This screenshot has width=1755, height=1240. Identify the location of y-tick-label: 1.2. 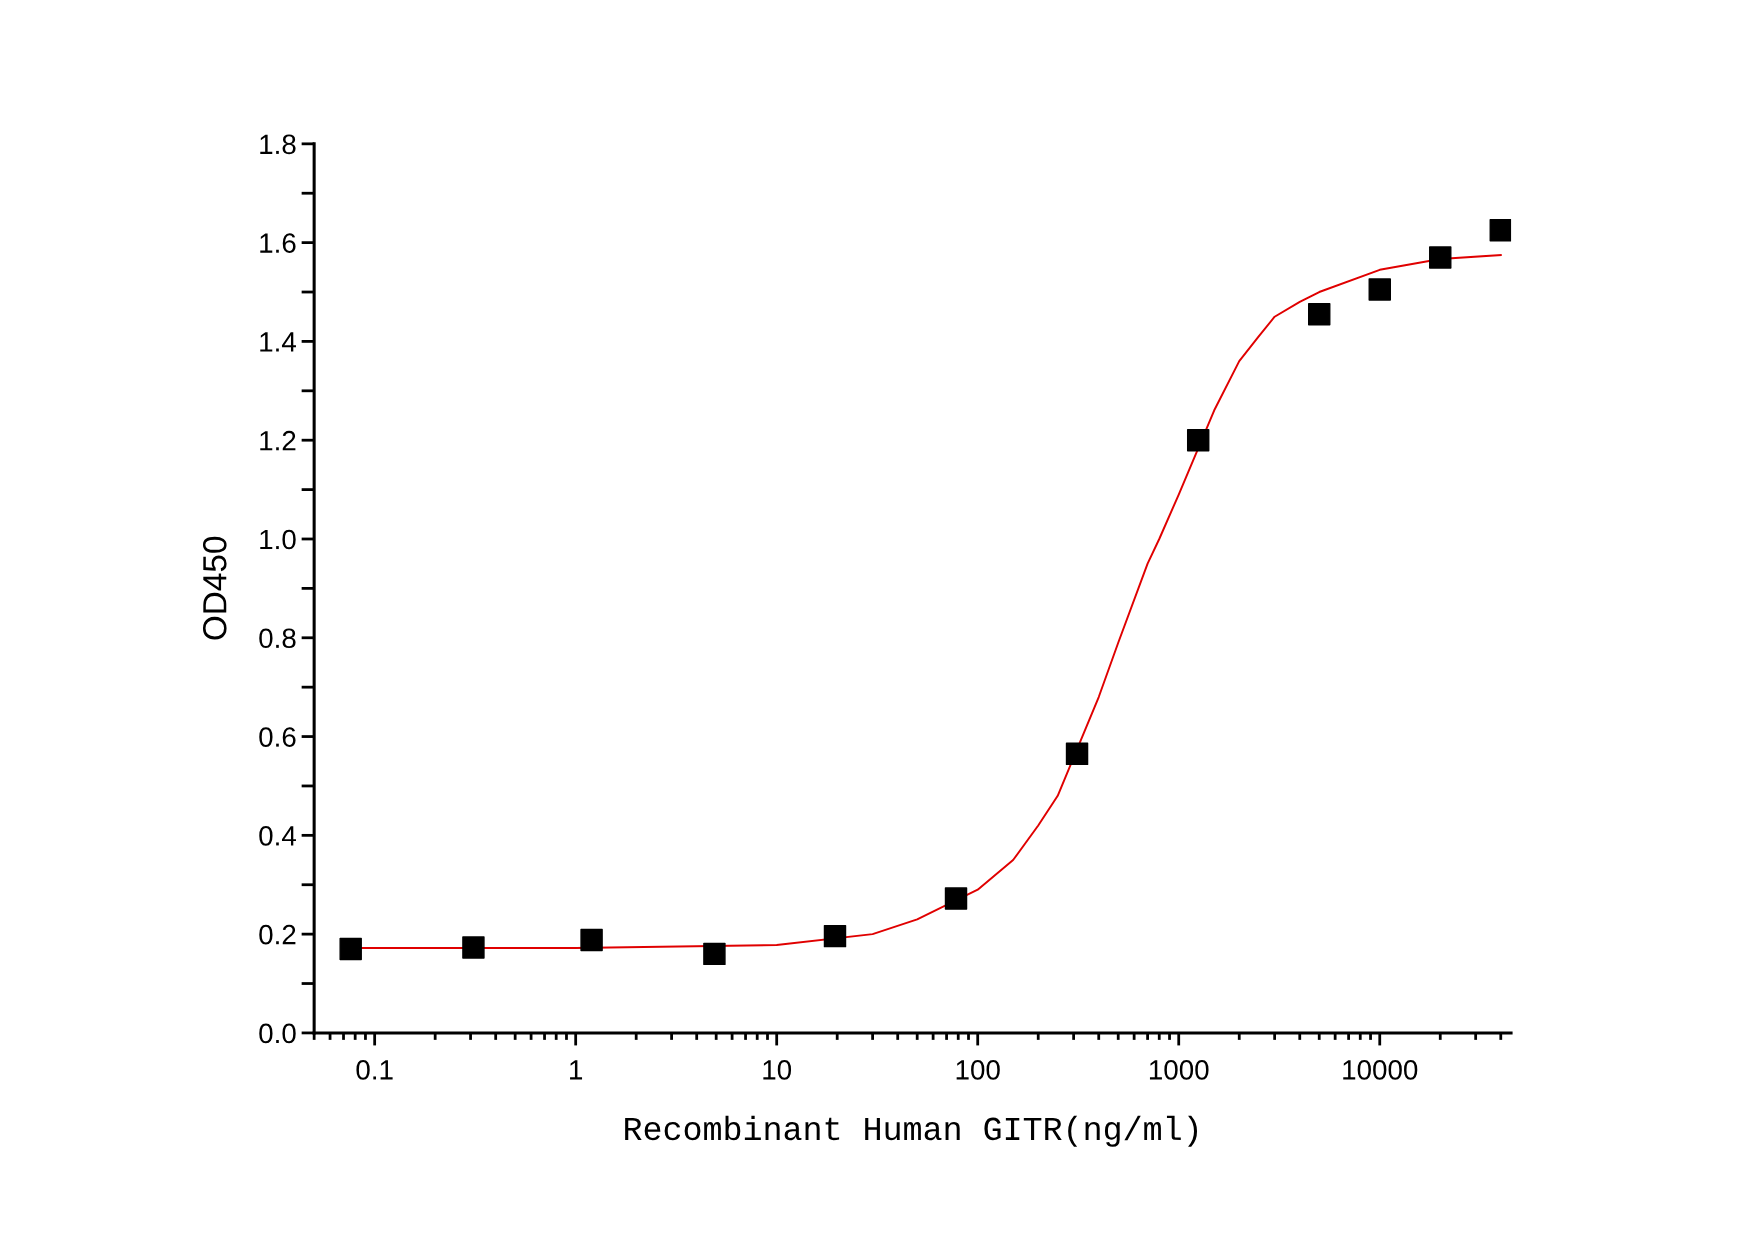
(278, 440).